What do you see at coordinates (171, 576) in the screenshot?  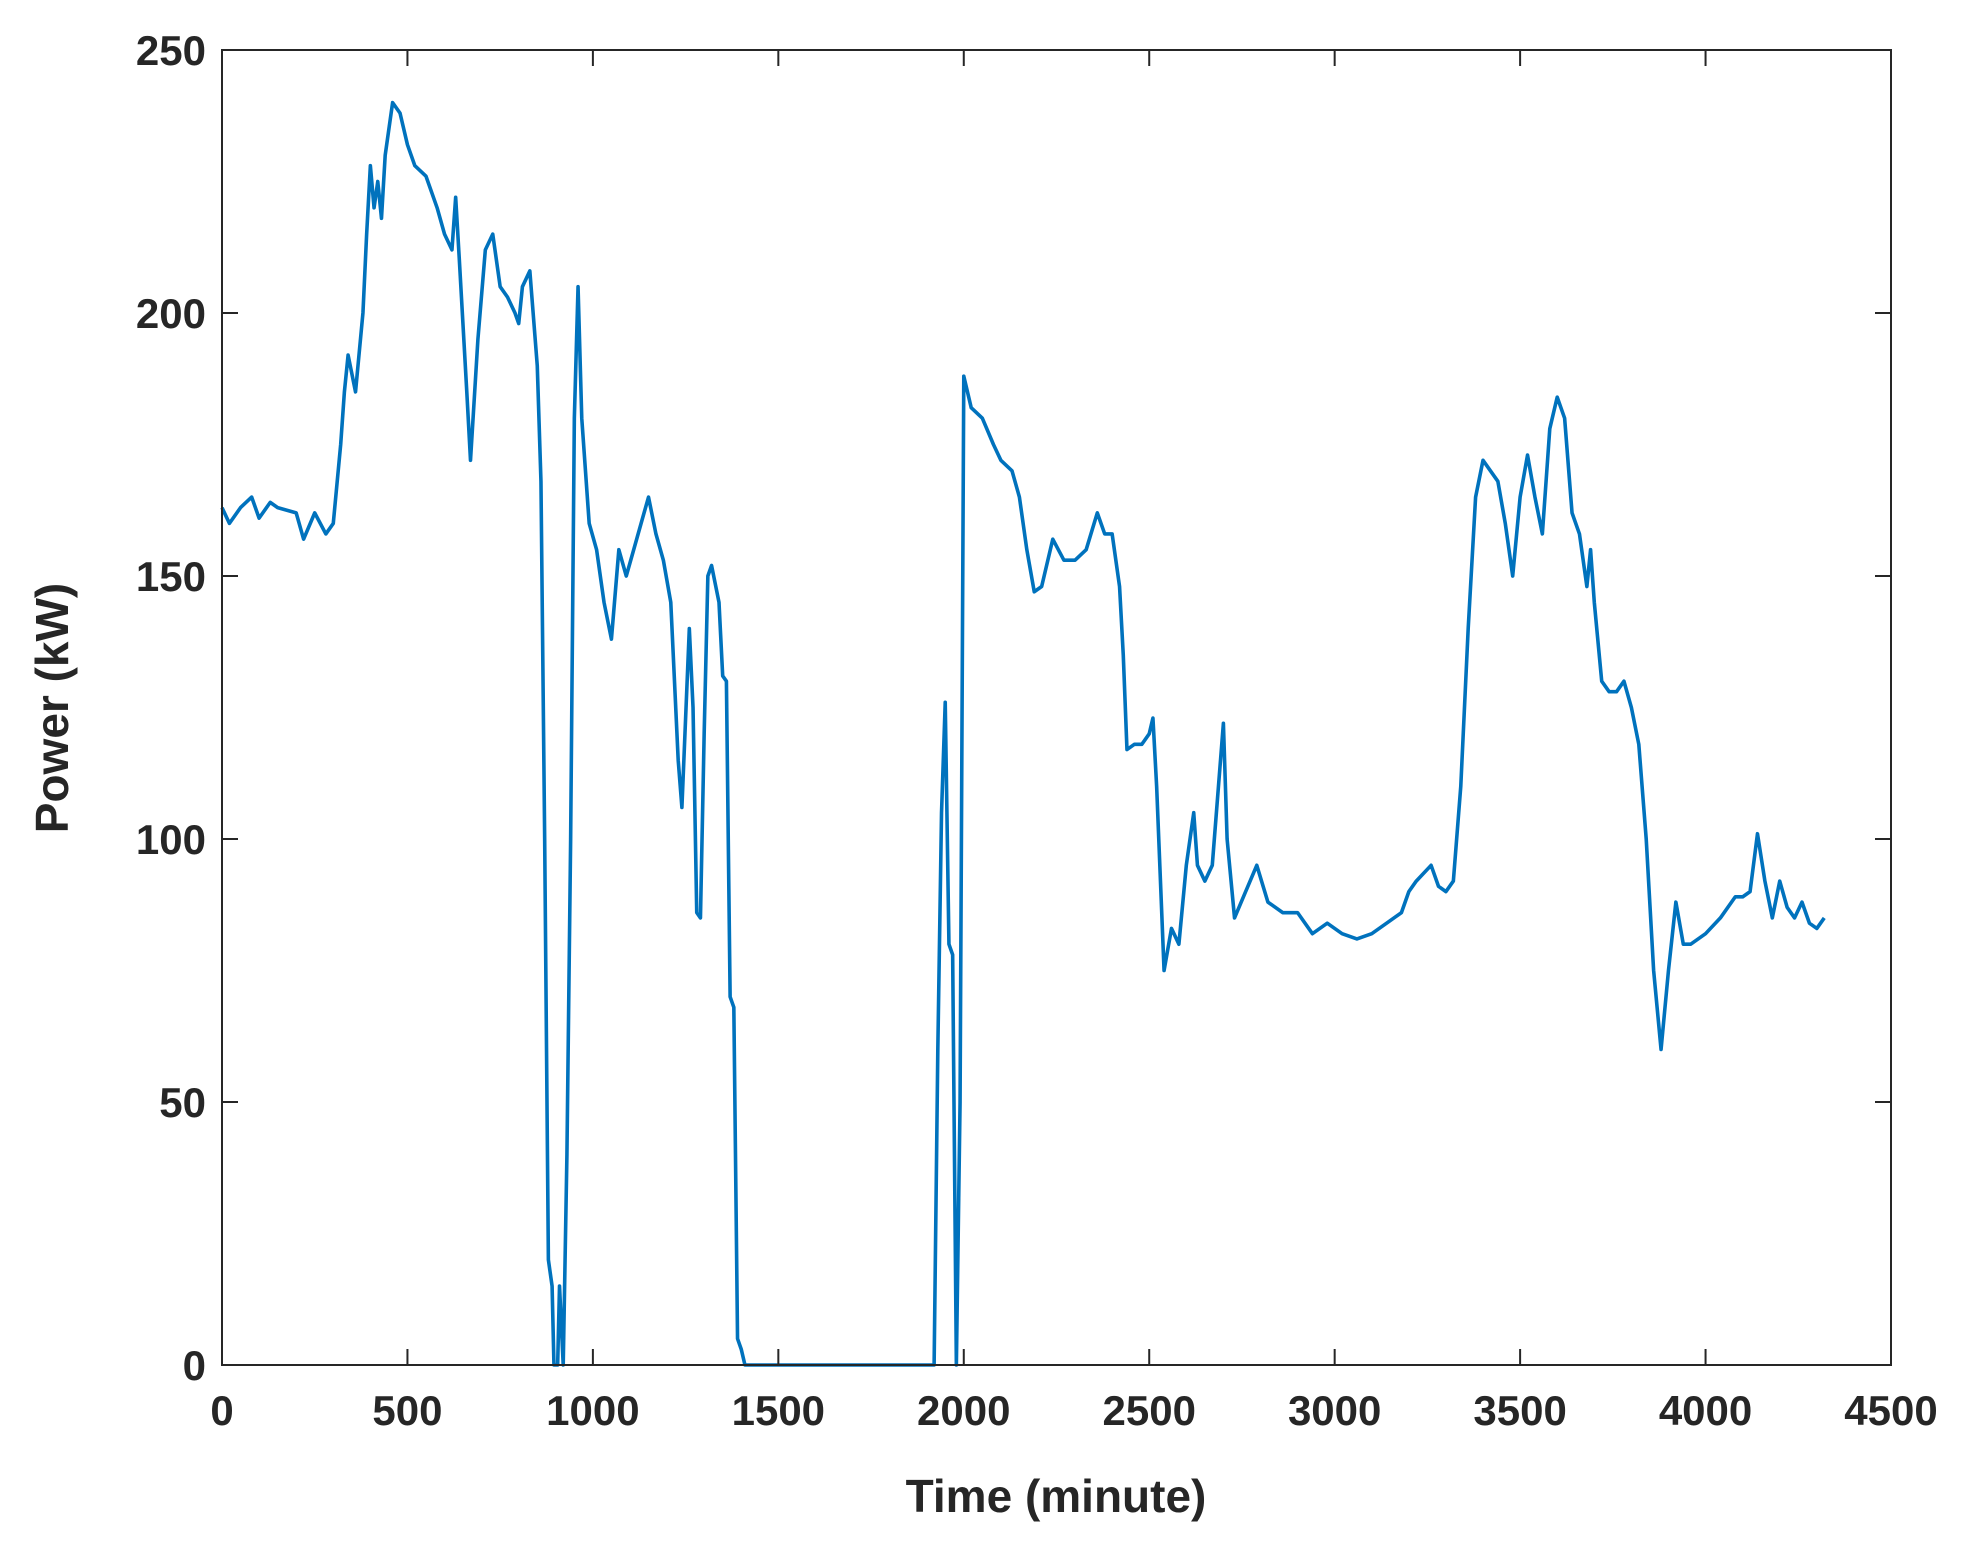 I see `y-tick-label: 150` at bounding box center [171, 576].